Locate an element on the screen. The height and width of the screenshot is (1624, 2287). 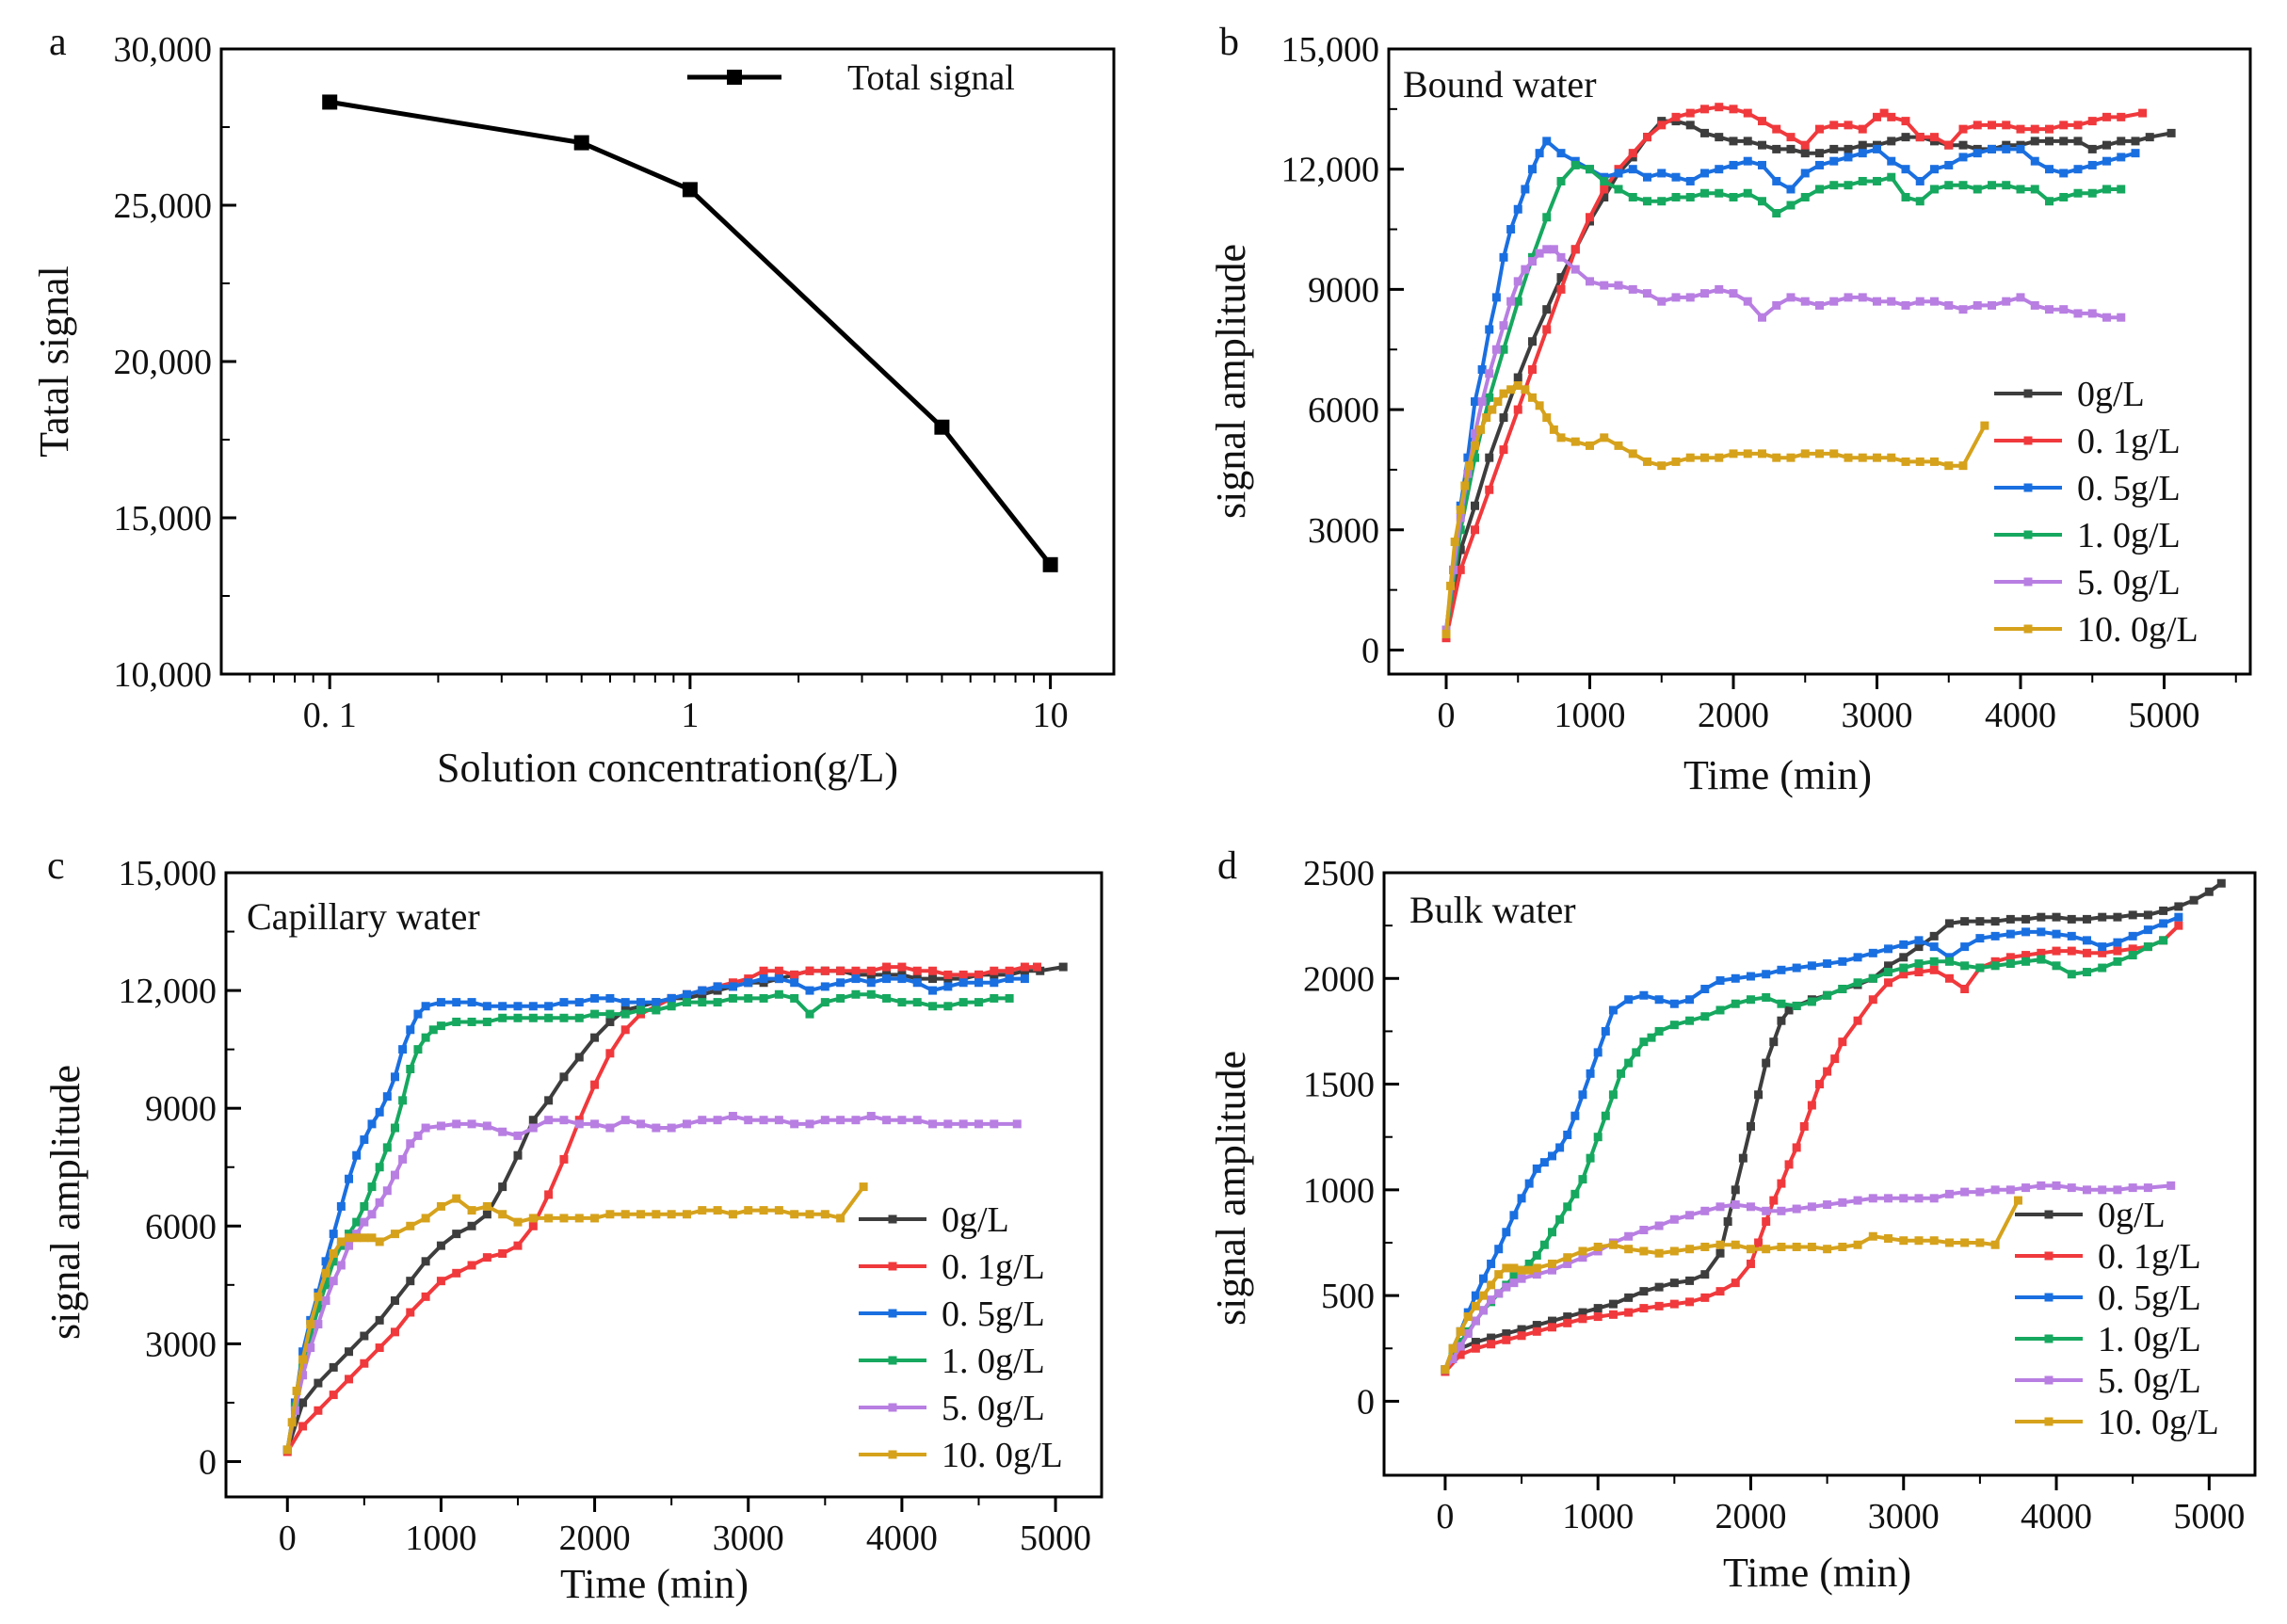
panel-d-frame is located at coordinates (1819, 1174).